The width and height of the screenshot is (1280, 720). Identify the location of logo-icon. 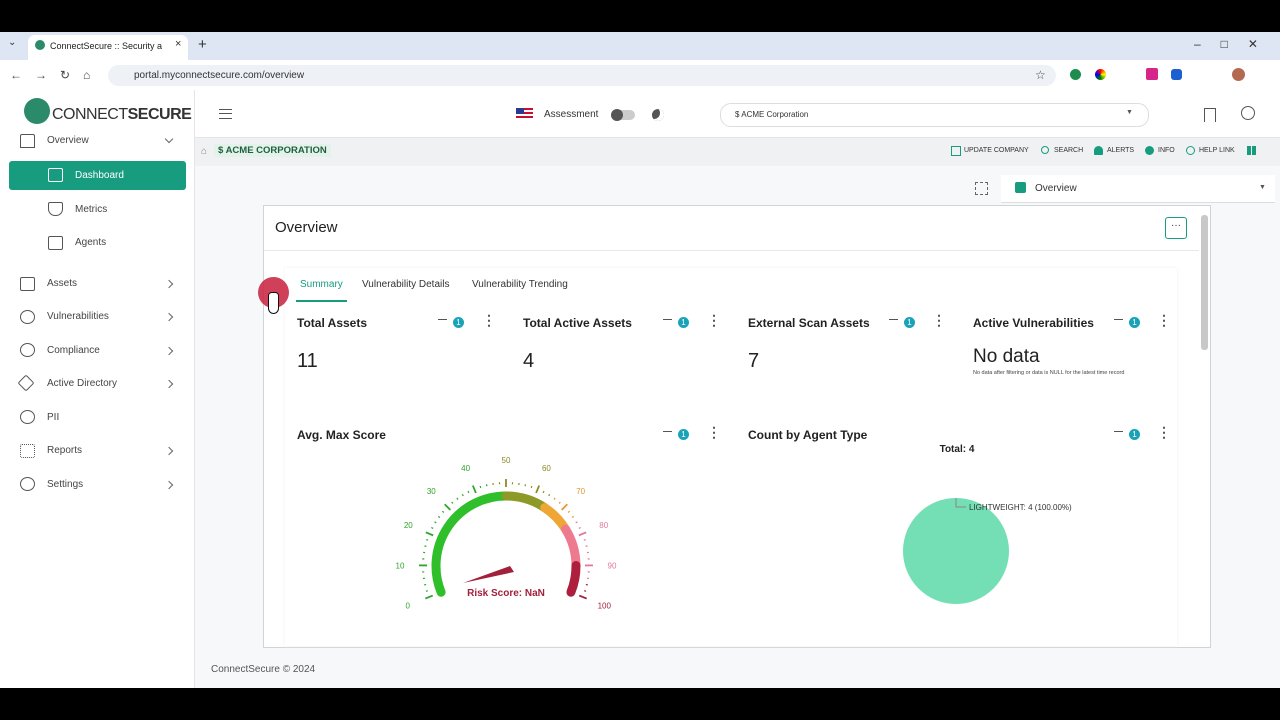
(37, 111).